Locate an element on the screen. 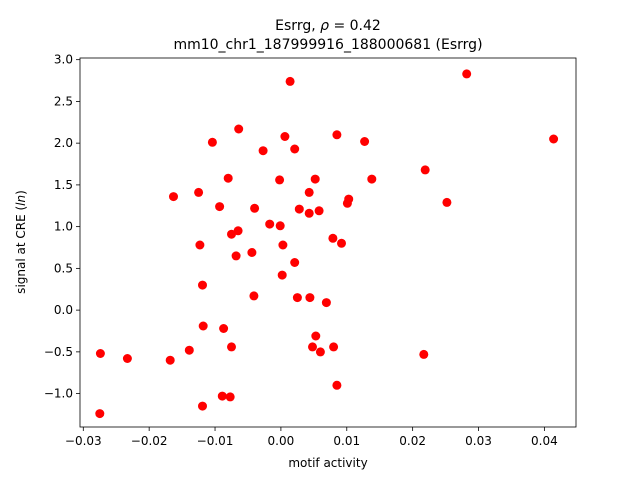 Image resolution: width=640 pixels, height=485 pixels. x-axis-label: motif activity is located at coordinates (327, 463).